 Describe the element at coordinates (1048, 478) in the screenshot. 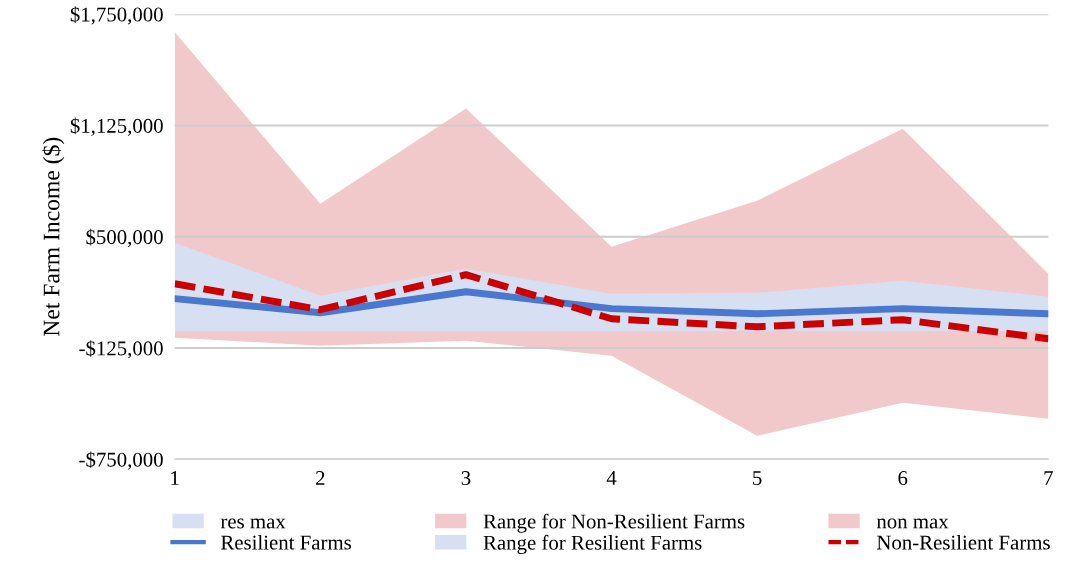

I see `x-tick-label: 7` at that location.